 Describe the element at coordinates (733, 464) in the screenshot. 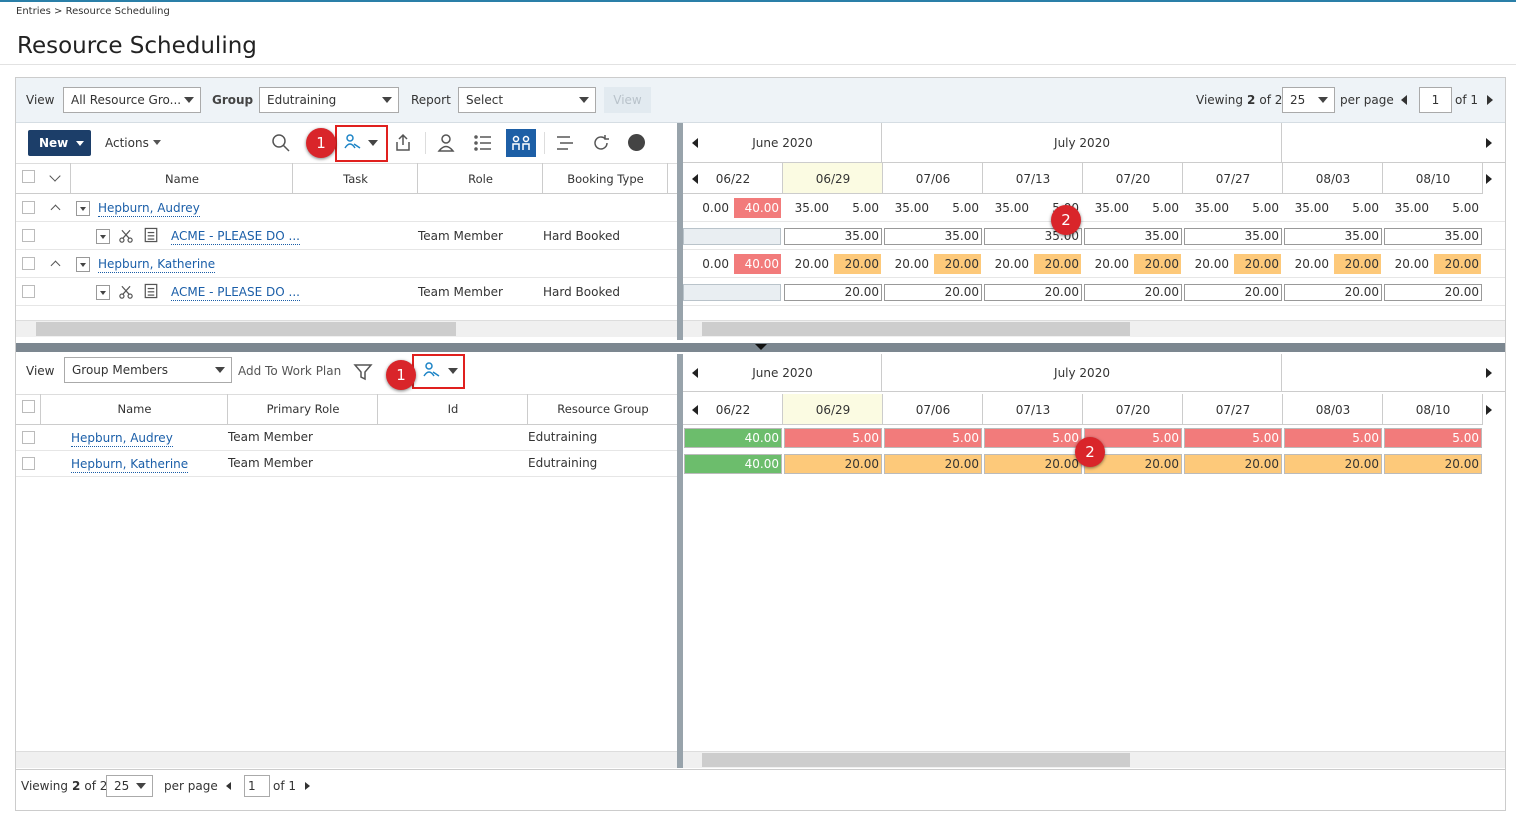

I see `capacity-cell: 40.00` at that location.